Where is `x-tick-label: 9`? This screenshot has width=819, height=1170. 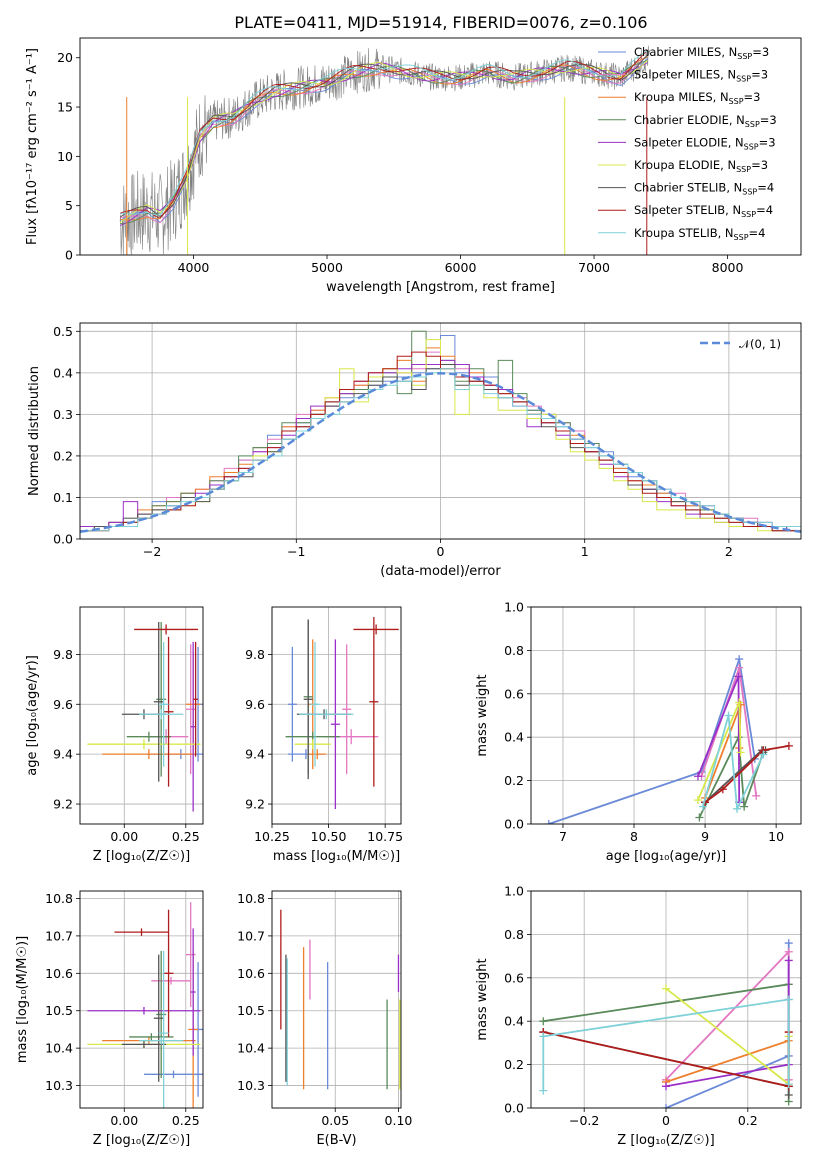
x-tick-label: 9 is located at coordinates (705, 836).